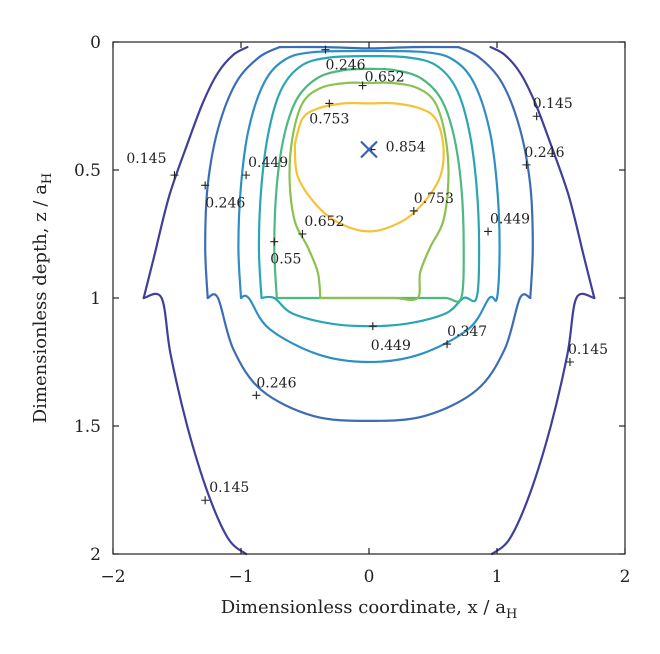 Image resolution: width=660 pixels, height=654 pixels. I want to click on contour-label-10: 0.652, so click(324, 222).